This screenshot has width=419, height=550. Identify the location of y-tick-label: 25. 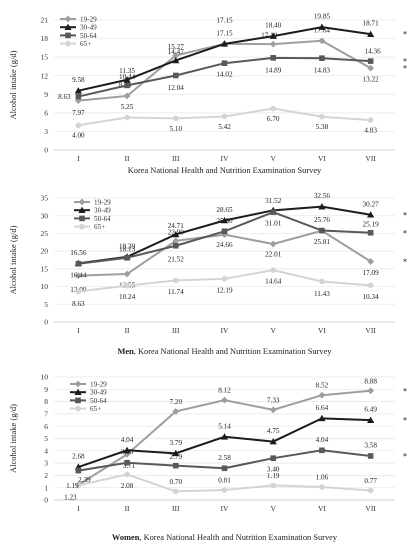
(45, 233).